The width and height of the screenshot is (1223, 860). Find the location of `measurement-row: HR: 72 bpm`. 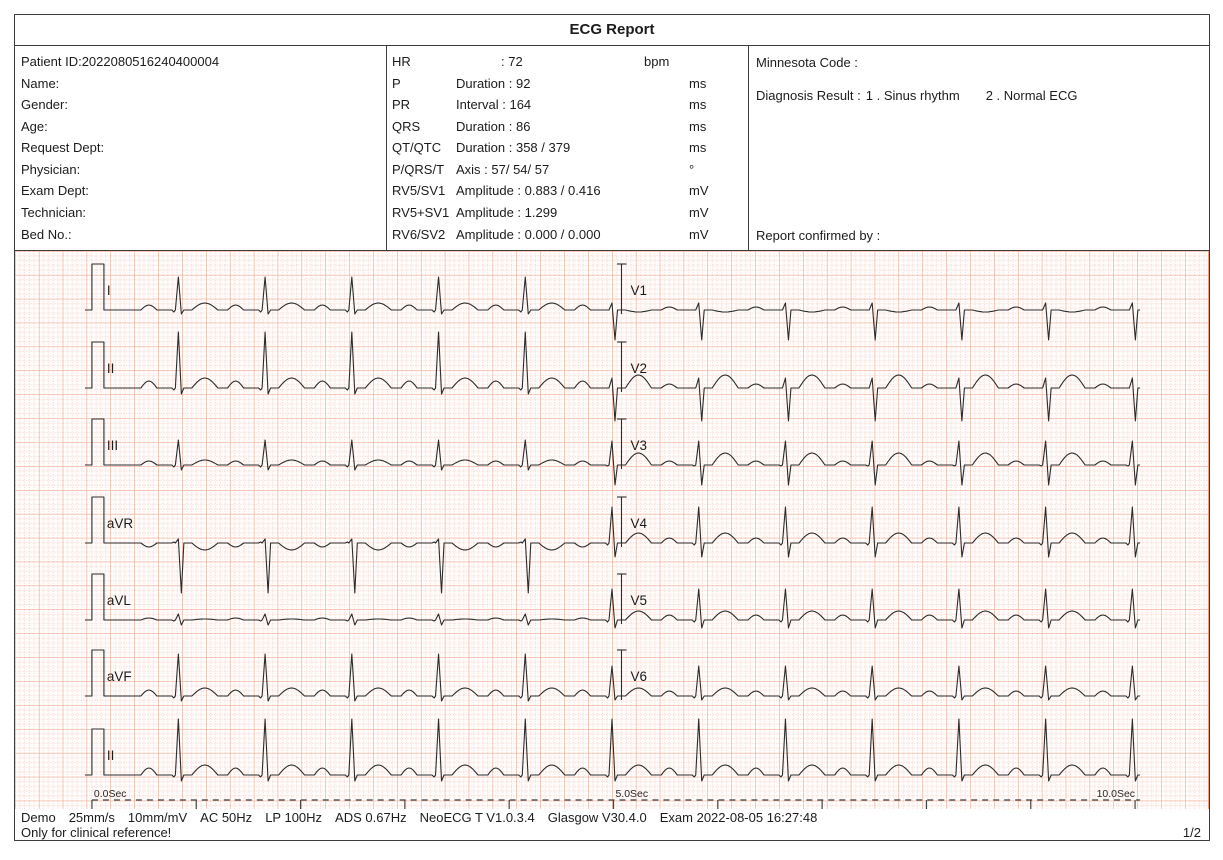

measurement-row: HR: 72 bpm is located at coordinates (570, 62).